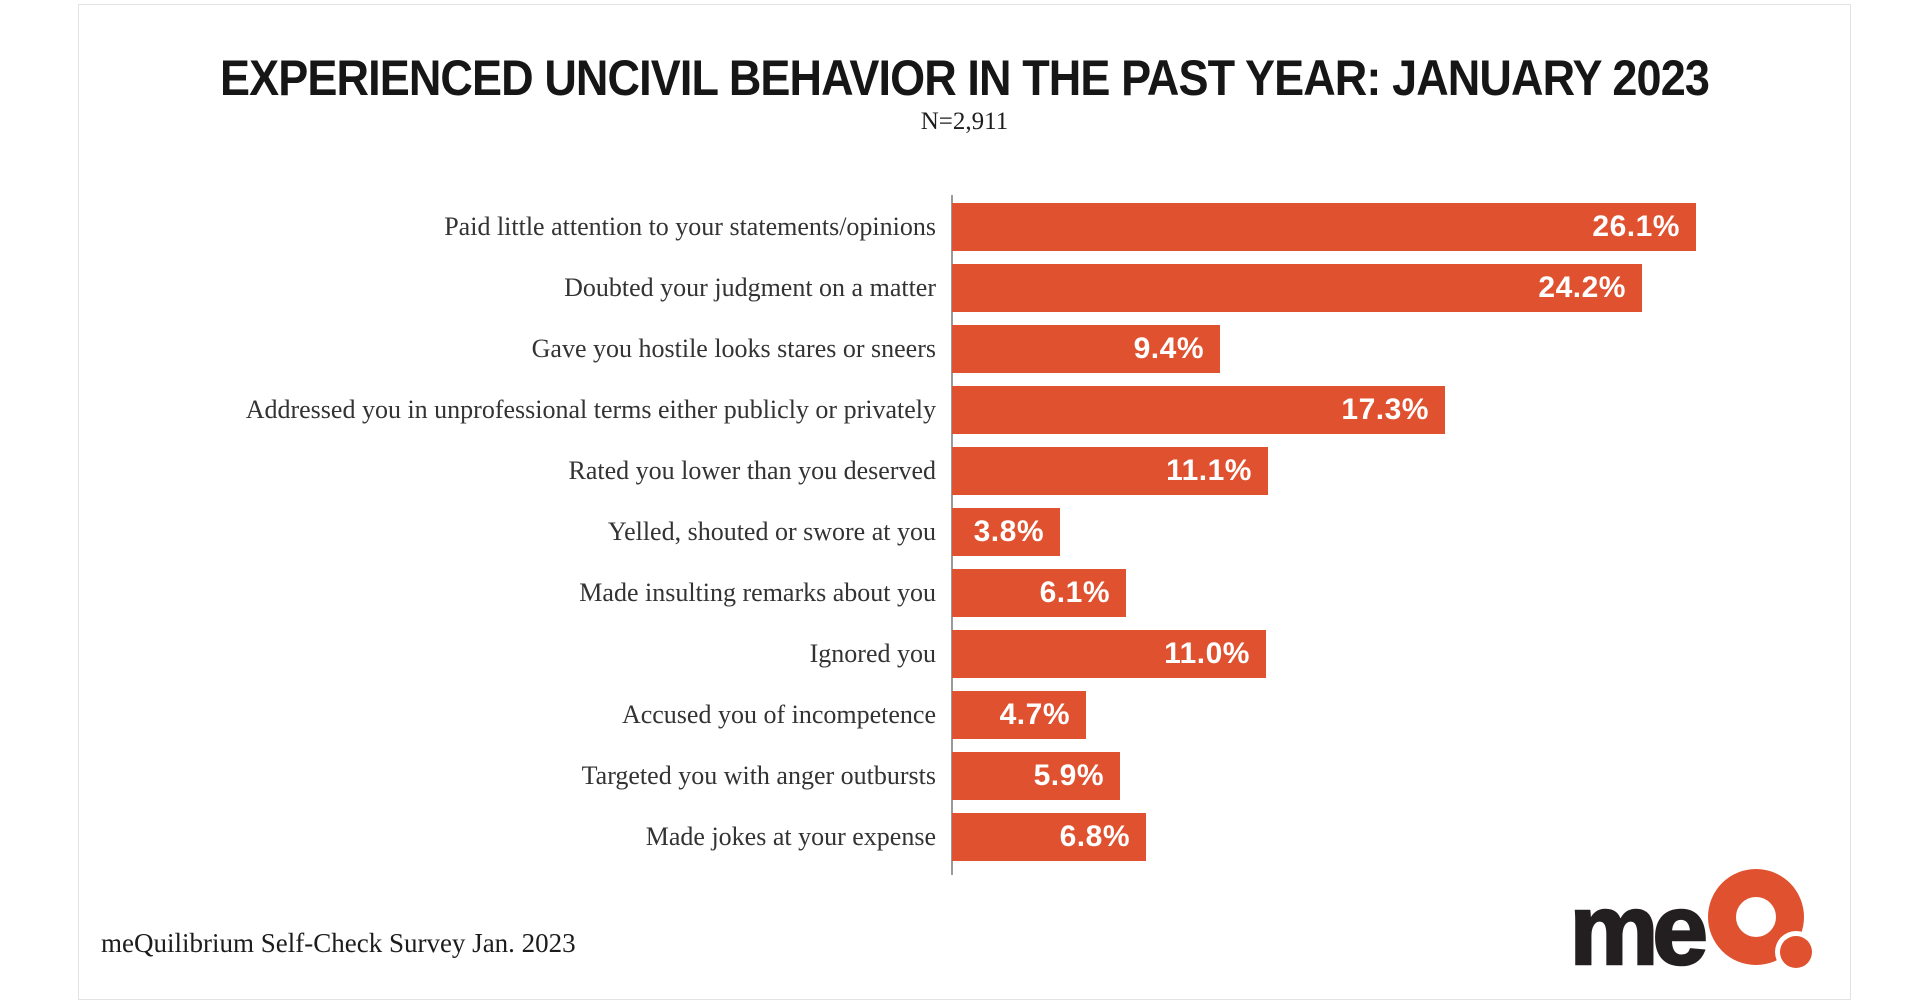 This screenshot has width=1920, height=1005. I want to click on bar-row: Made insulting remarks about you 6.1%, so click(965, 593).